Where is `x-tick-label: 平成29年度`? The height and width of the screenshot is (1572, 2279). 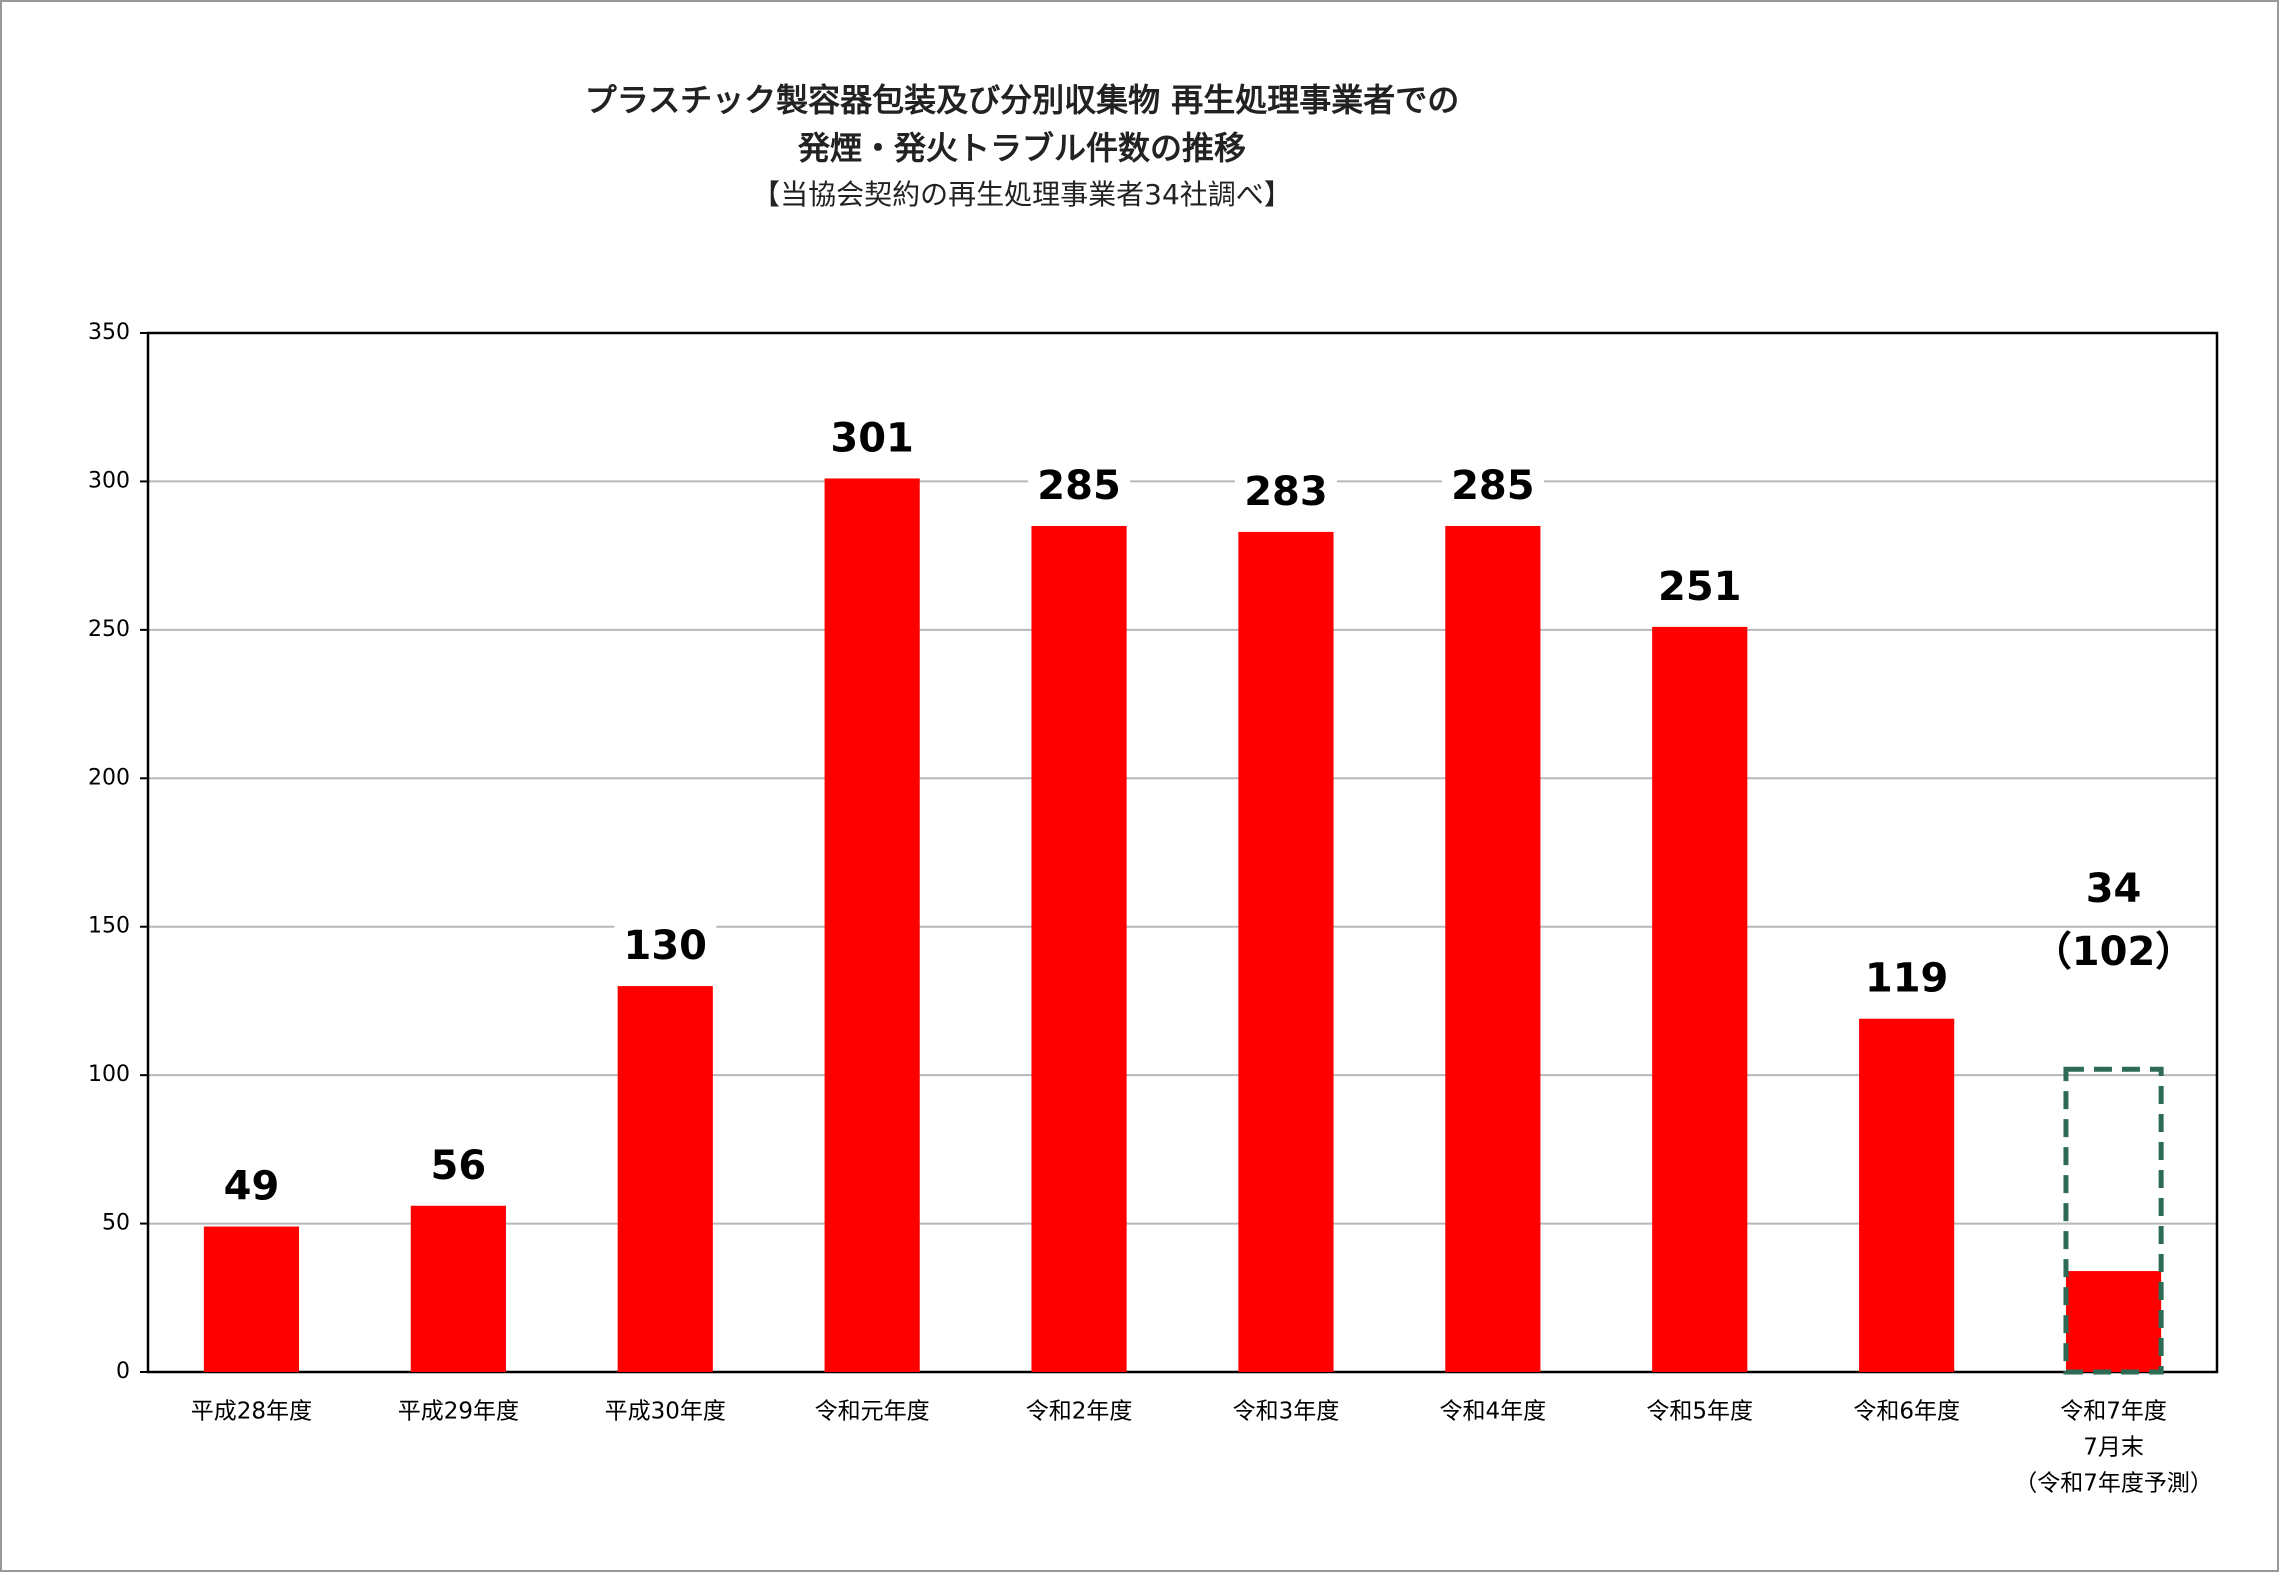
x-tick-label: 平成29年度 is located at coordinates (458, 1412).